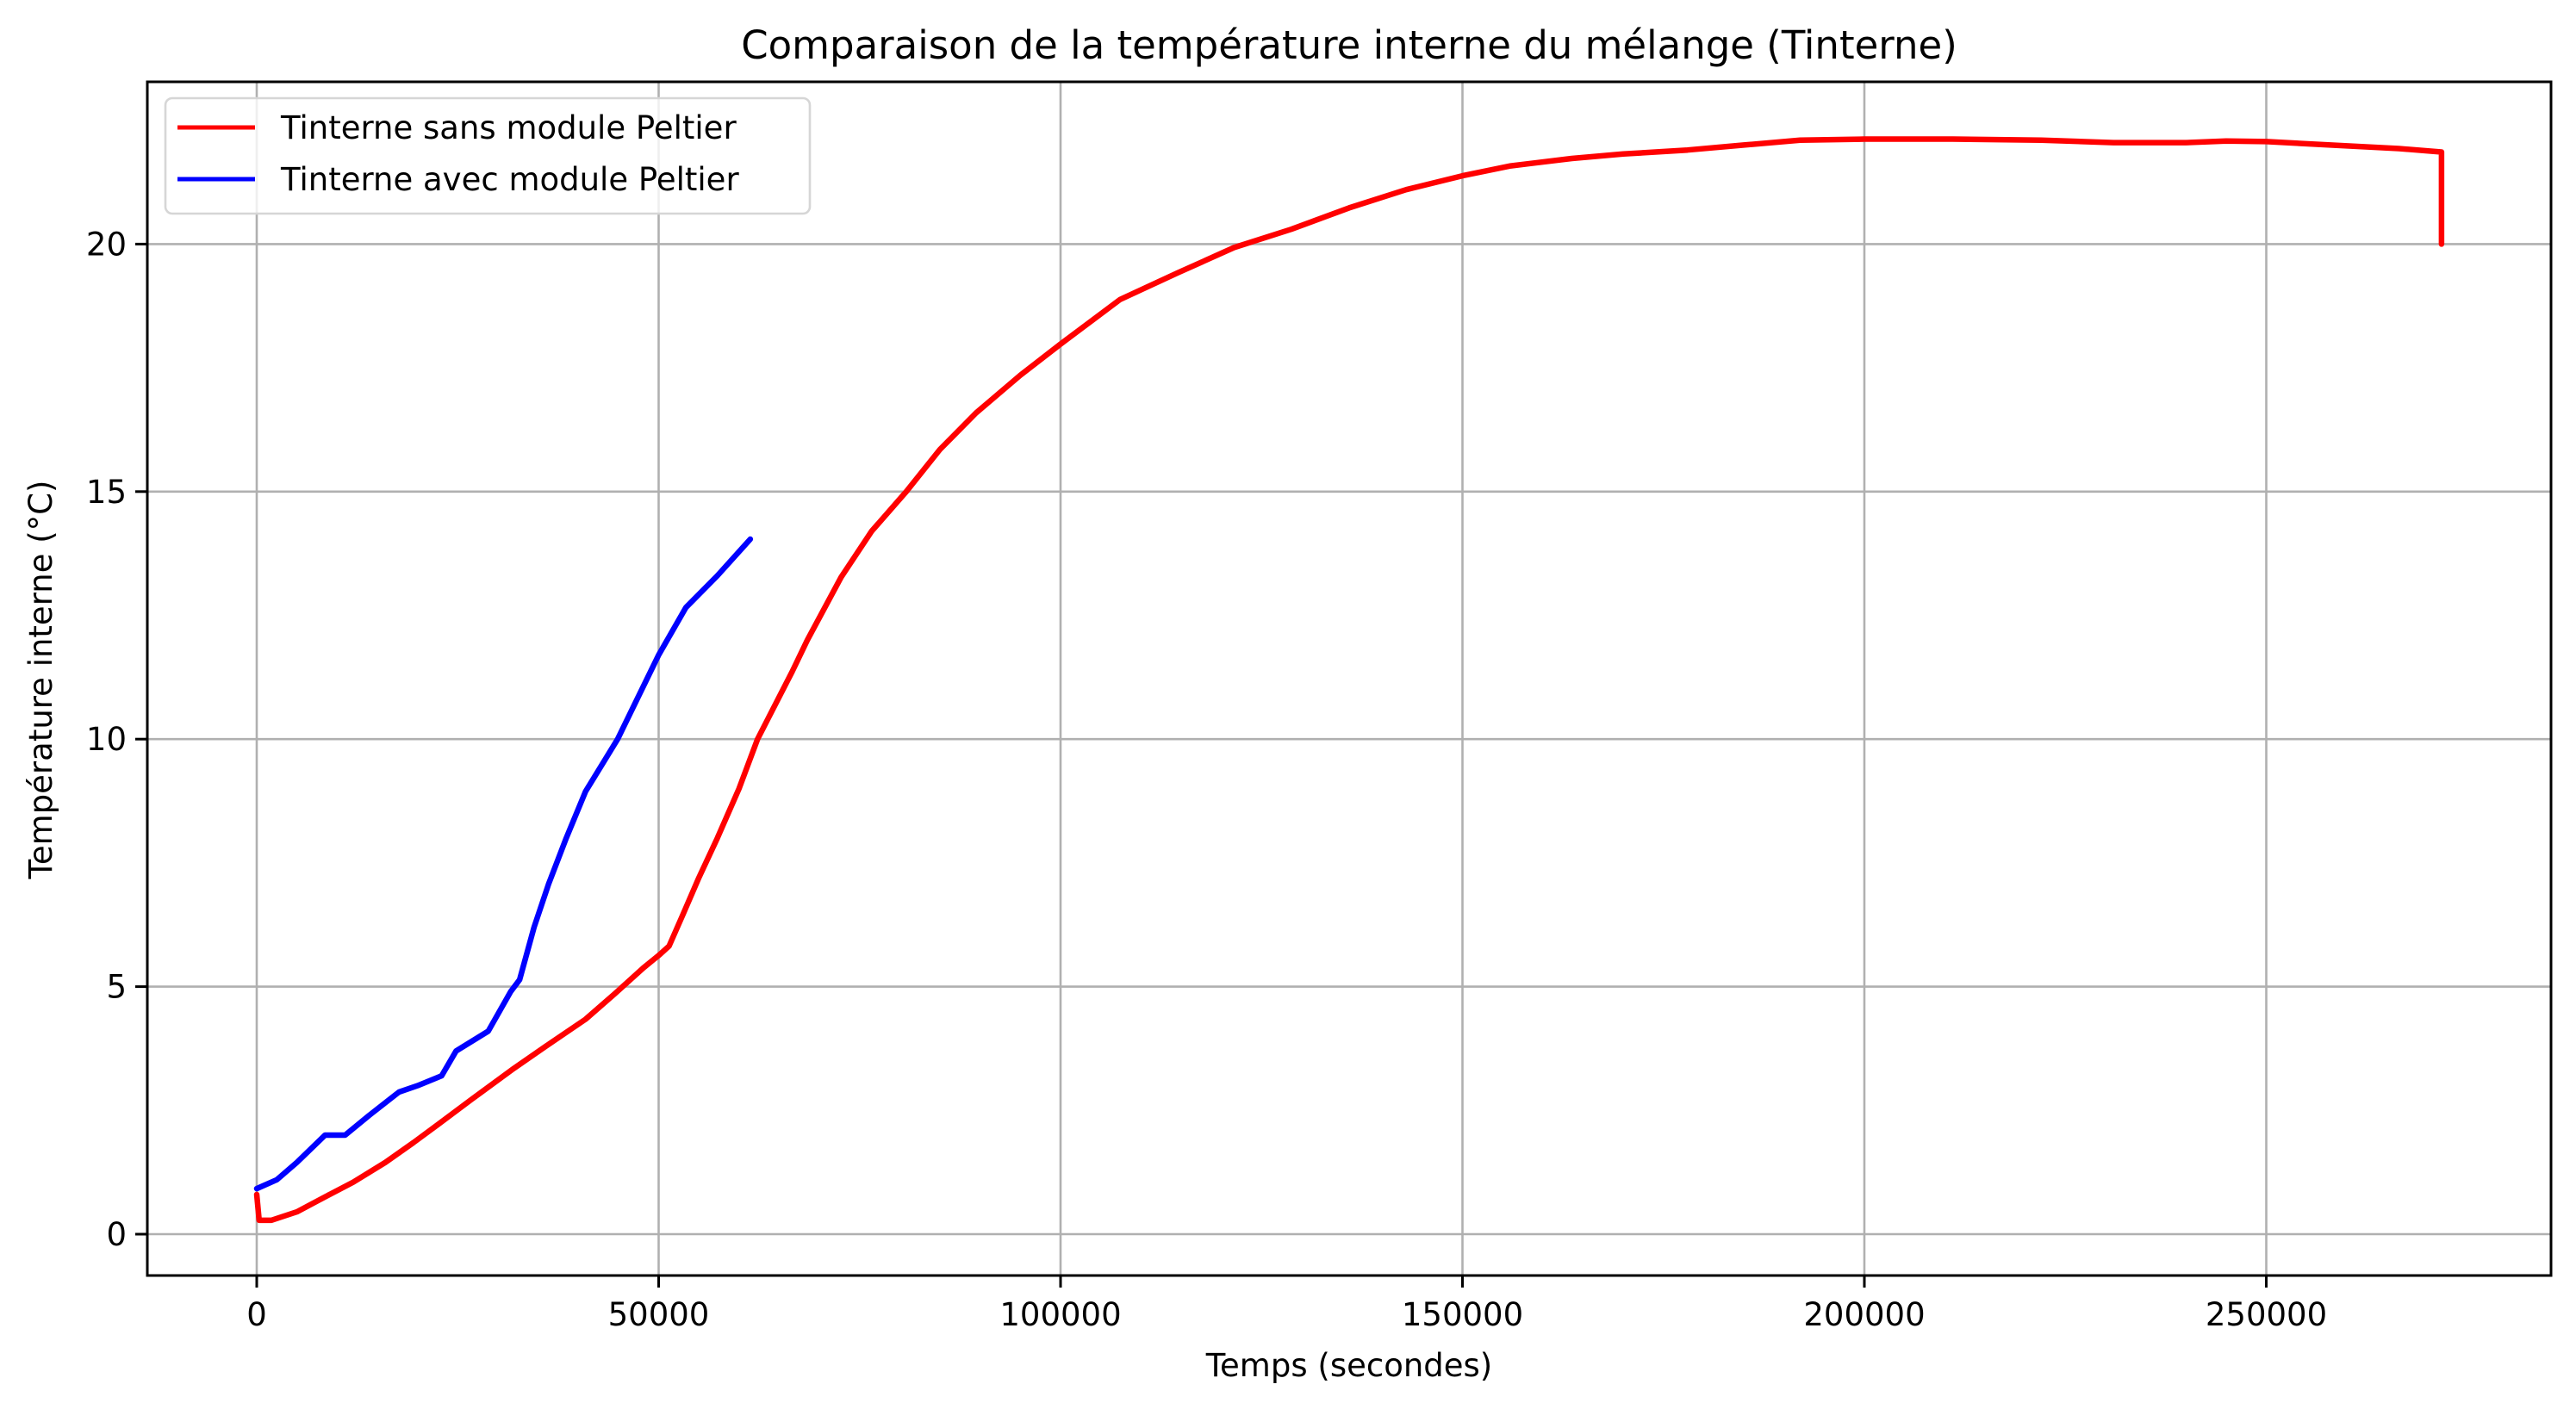 The width and height of the screenshot is (2576, 1409). I want to click on legend-label-avec-peltier: Tinterne avec module Peltier, so click(510, 180).